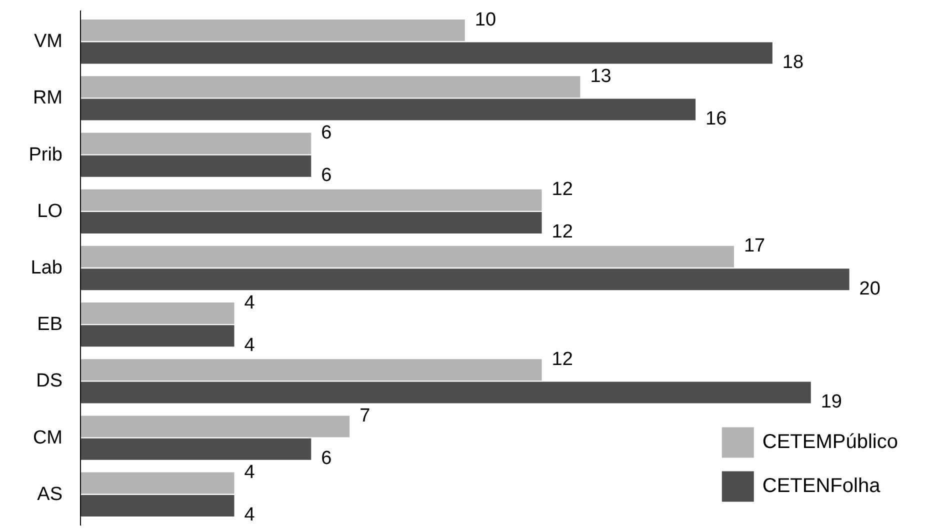  Describe the element at coordinates (49, 381) in the screenshot. I see `y-tick-label: DS` at that location.